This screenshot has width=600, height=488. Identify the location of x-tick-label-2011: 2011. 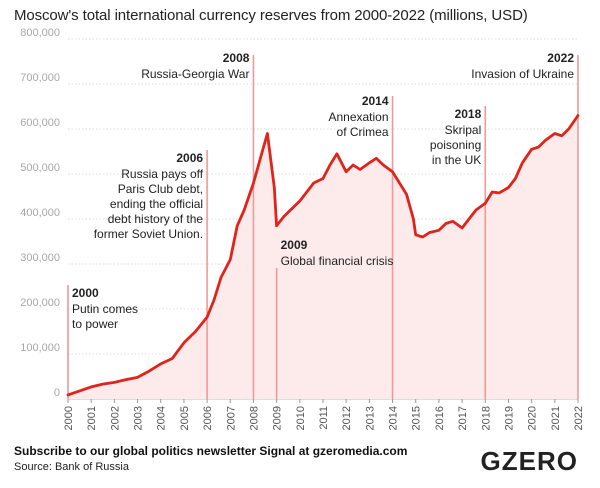
(324, 418).